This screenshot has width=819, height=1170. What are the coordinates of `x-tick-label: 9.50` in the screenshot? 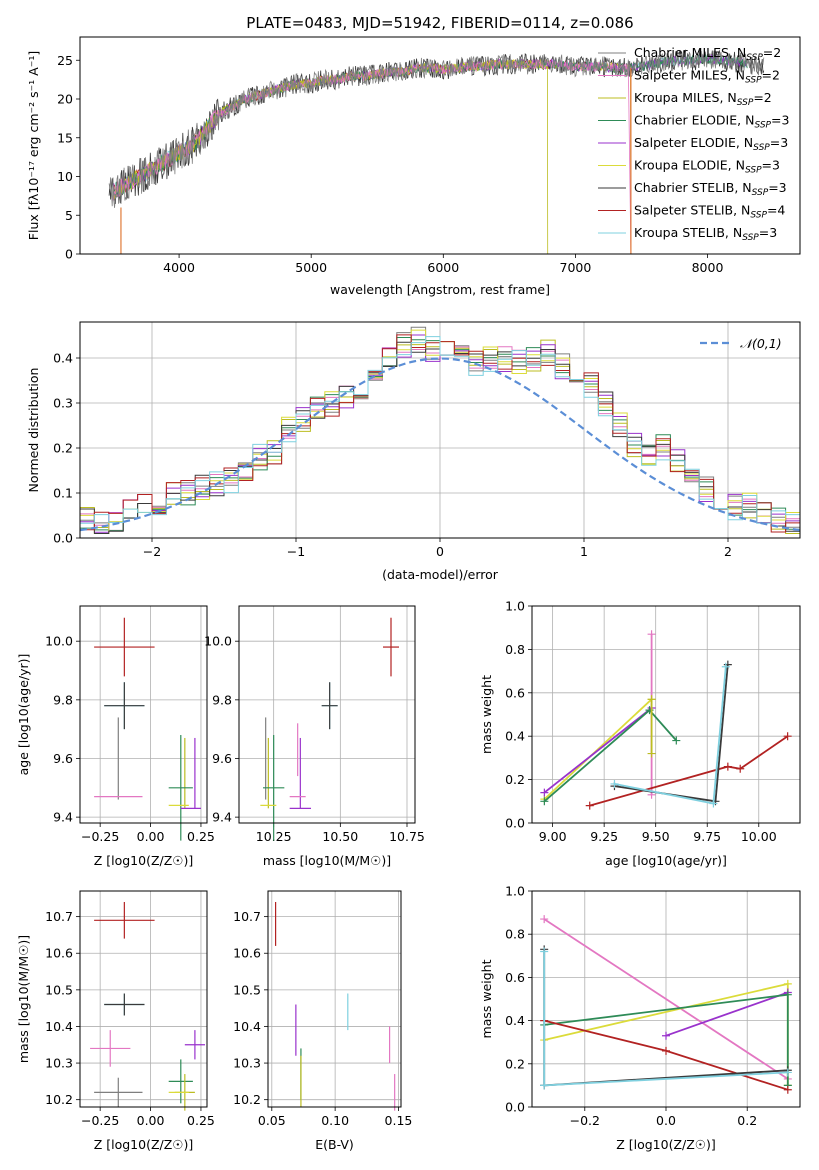 It's located at (656, 836).